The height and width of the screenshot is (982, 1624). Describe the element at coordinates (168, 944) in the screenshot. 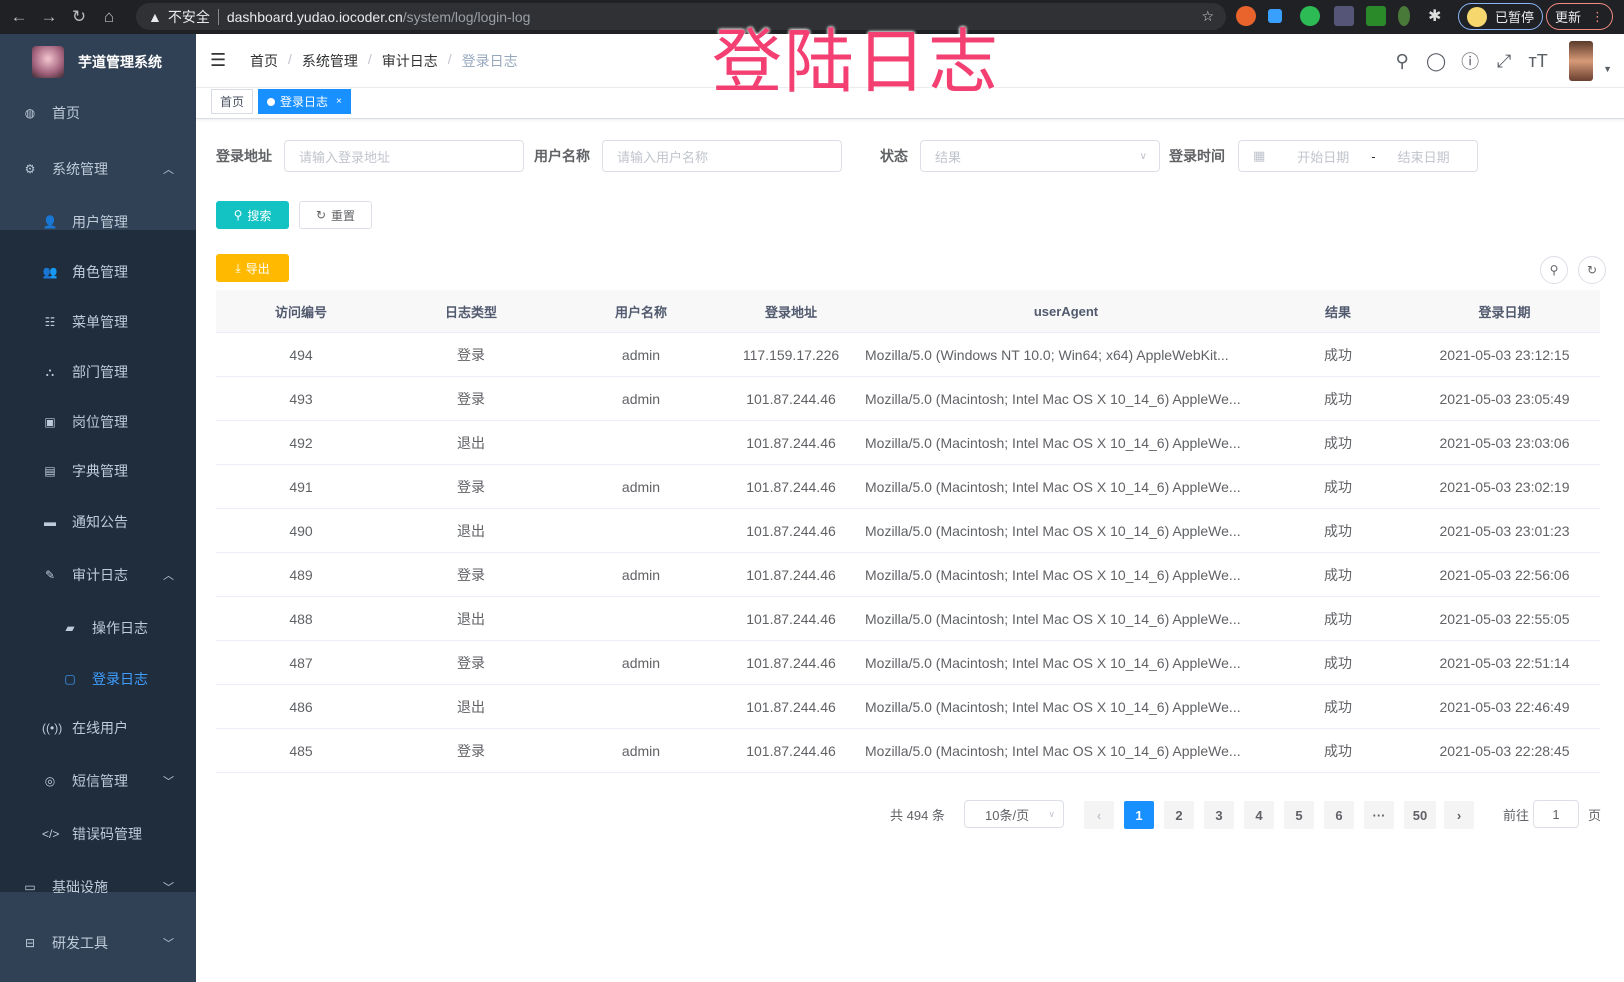

I see `chevron-down-icon: ﹀` at that location.